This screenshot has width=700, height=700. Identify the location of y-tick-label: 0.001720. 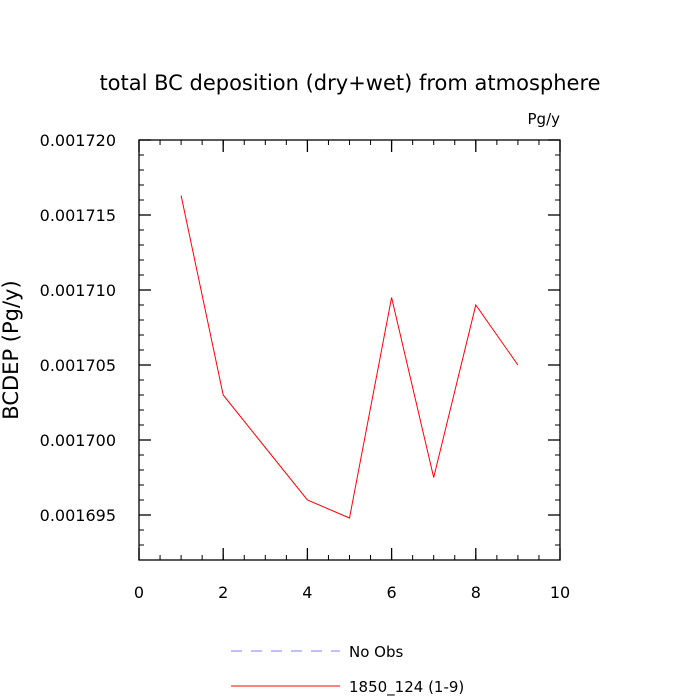
(78, 140).